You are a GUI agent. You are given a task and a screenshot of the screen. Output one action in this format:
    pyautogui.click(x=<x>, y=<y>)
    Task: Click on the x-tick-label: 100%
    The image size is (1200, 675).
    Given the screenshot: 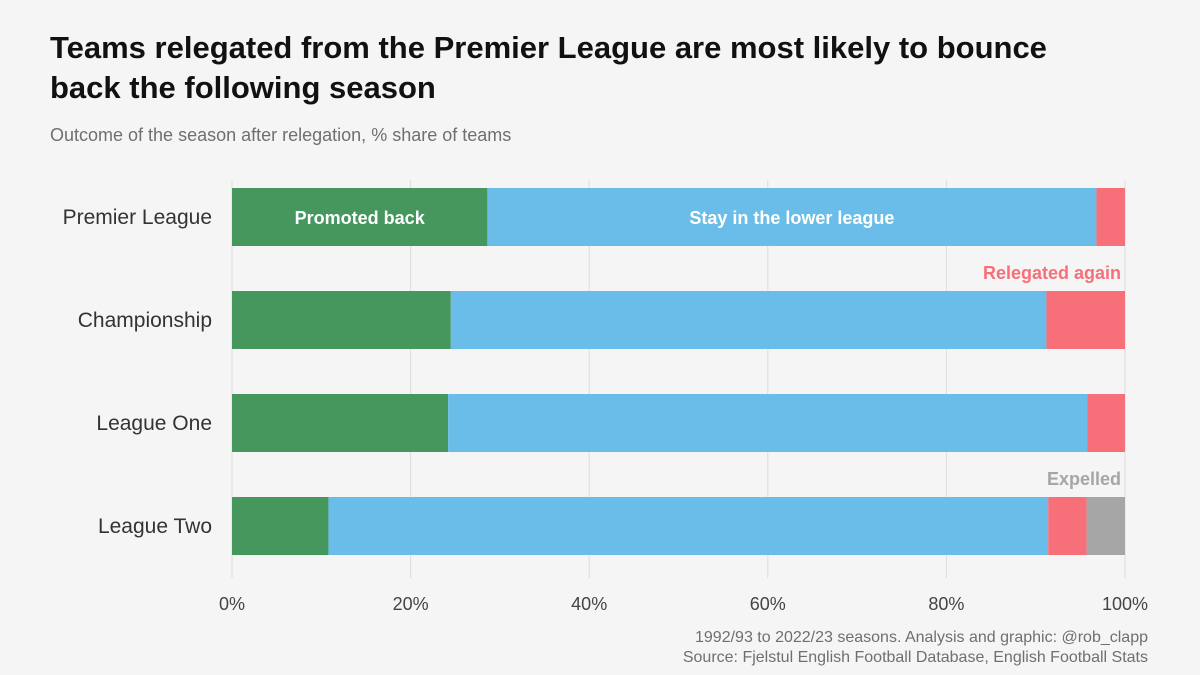 What is the action you would take?
    pyautogui.click(x=1125, y=604)
    